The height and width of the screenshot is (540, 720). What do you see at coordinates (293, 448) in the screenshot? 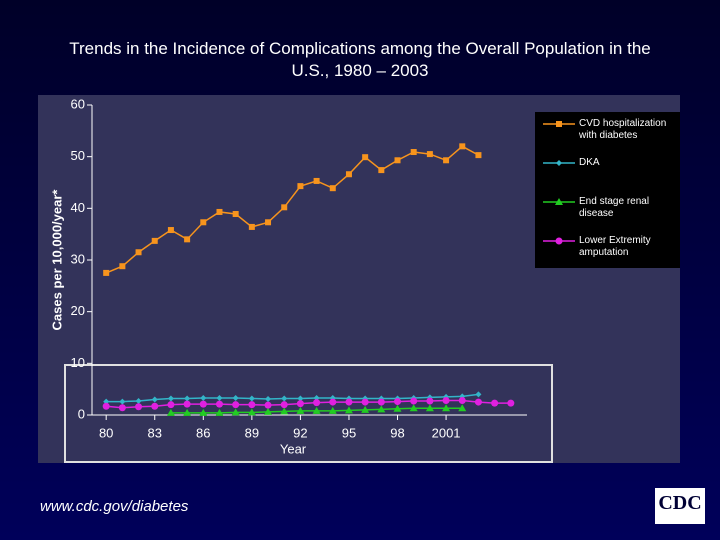
I see `x-axis-title: Year` at bounding box center [293, 448].